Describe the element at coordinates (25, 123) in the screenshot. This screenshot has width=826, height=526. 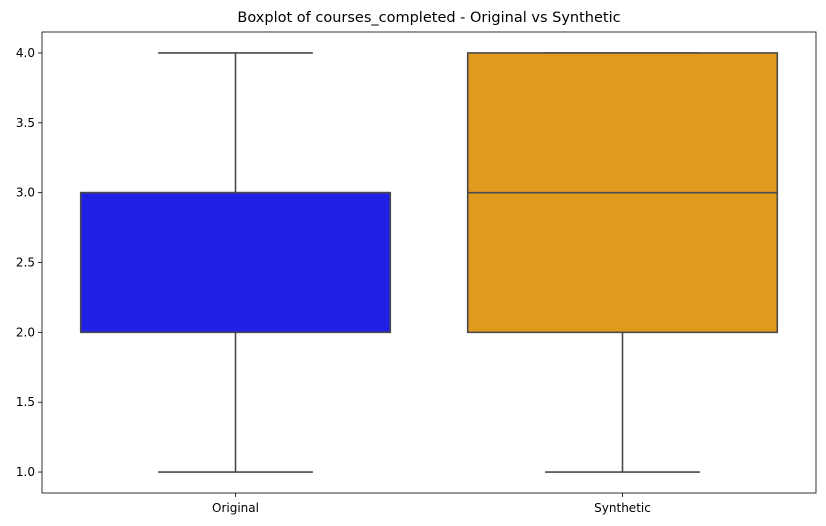
I see `y-tick-label: 3.5` at that location.